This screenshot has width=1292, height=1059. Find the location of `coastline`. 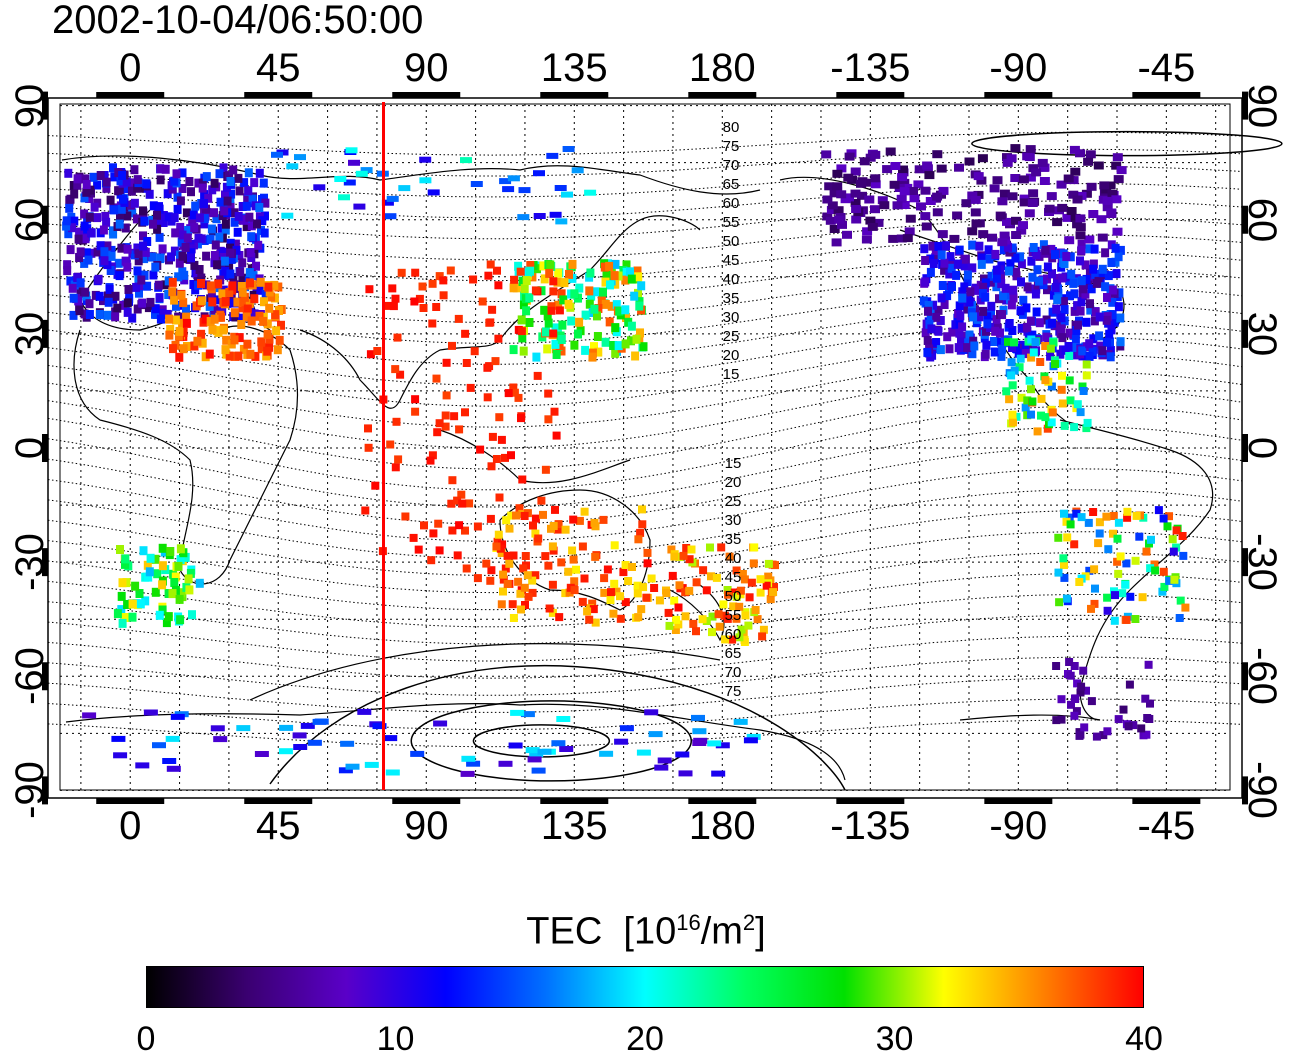

coastline is located at coordinates (400, 369).